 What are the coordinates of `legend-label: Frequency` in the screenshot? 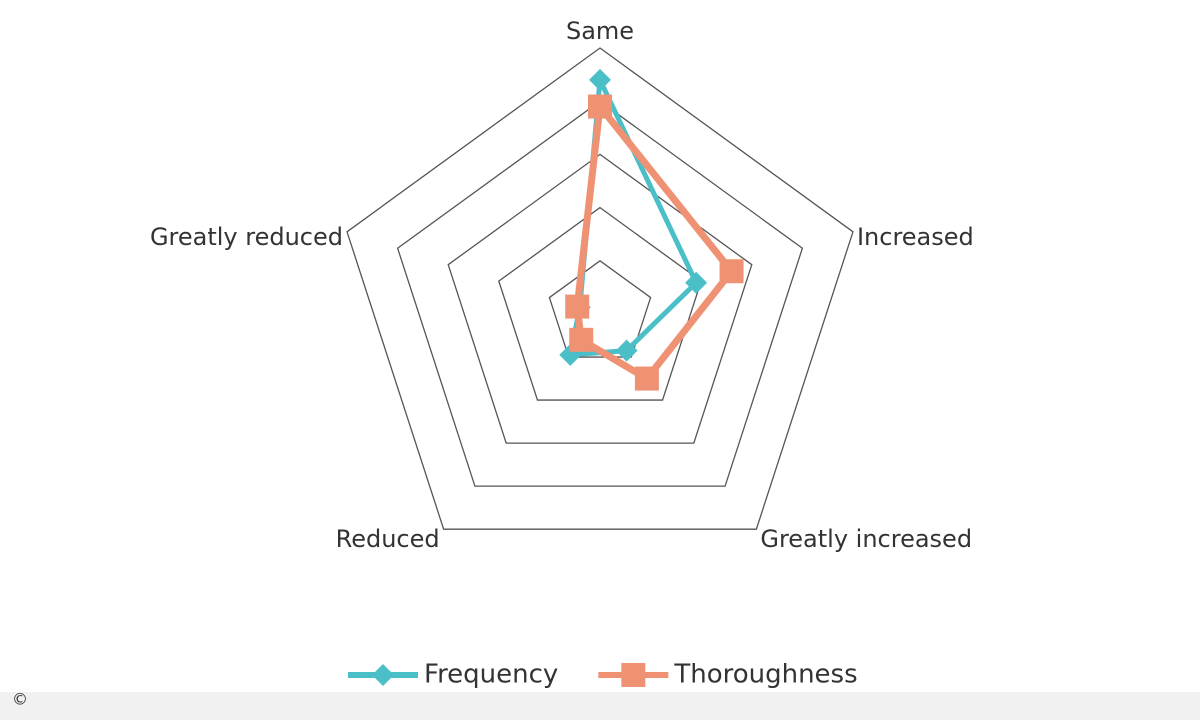 It's located at (491, 675).